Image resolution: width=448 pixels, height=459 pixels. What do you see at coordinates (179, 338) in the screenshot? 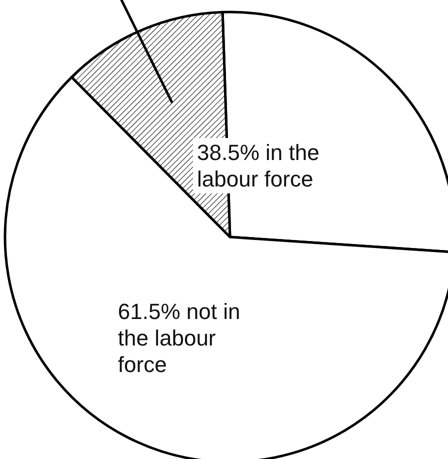
I see `slice-label: 61.5% not in the labour force` at bounding box center [179, 338].